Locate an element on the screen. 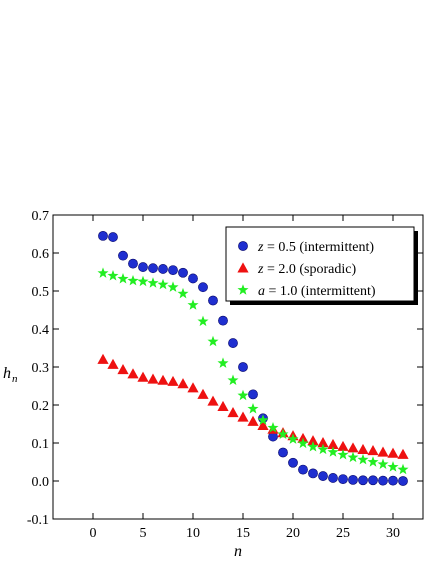 Image resolution: width=436 pixels, height=564 pixels. x-tick-label: 5 is located at coordinates (143, 533).